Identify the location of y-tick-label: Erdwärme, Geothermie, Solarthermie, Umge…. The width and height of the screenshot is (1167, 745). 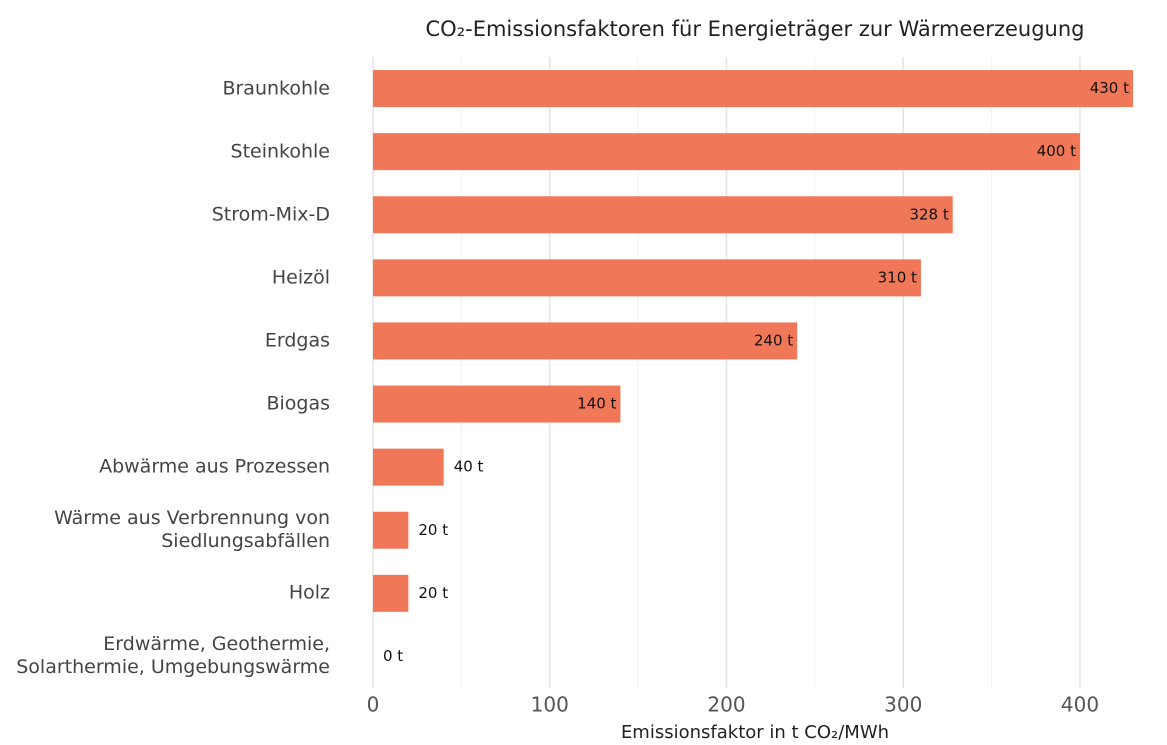
(173, 656).